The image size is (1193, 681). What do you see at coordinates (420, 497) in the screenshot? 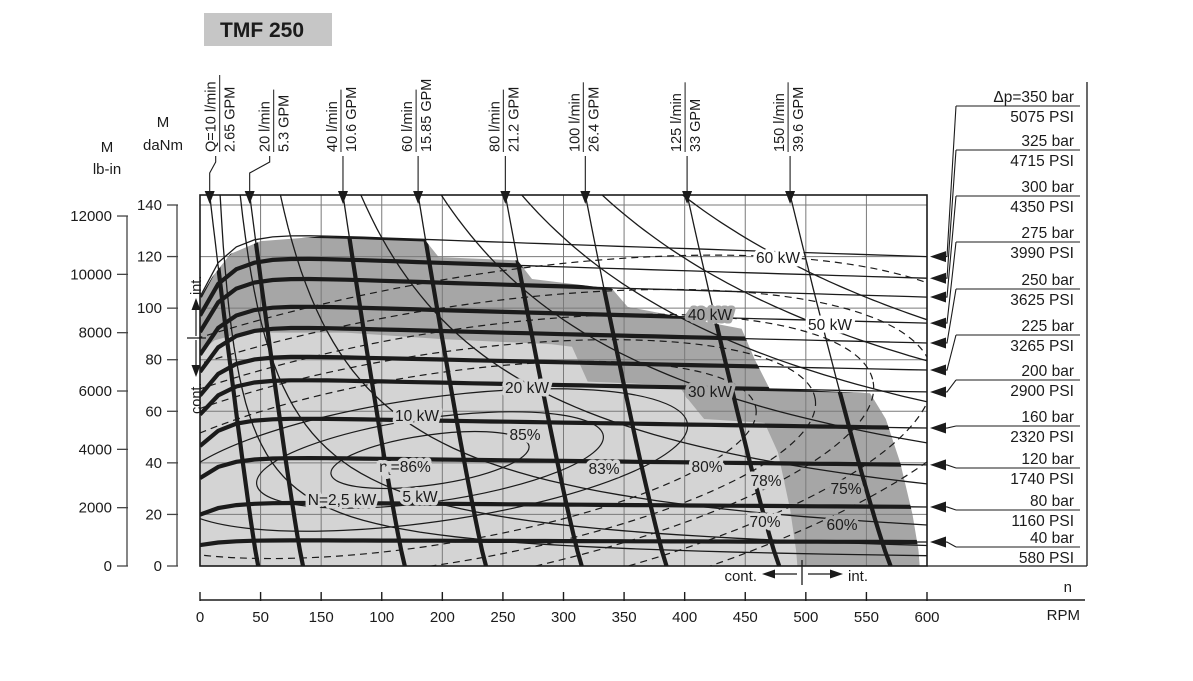
I see `power-curve-label: 5 kW` at bounding box center [420, 497].